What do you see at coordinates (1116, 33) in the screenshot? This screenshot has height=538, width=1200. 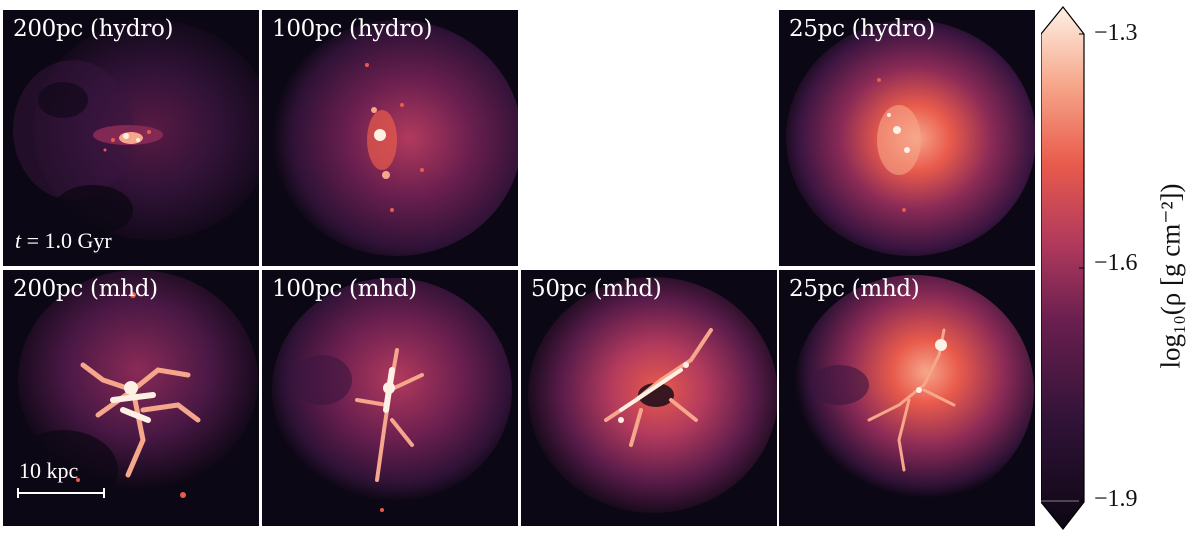 I see `colorbar-tick-max: −1.3` at bounding box center [1116, 33].